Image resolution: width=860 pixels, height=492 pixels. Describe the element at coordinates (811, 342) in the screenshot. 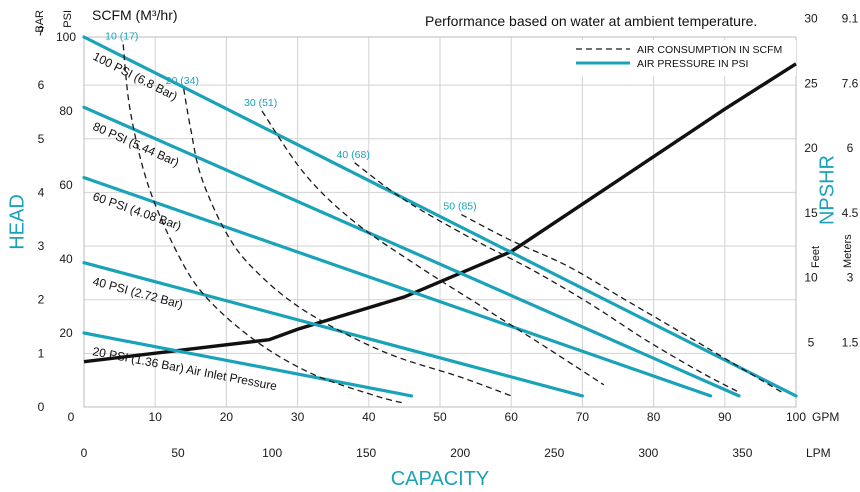

I see `npshr-feet-tick-label: 5` at that location.